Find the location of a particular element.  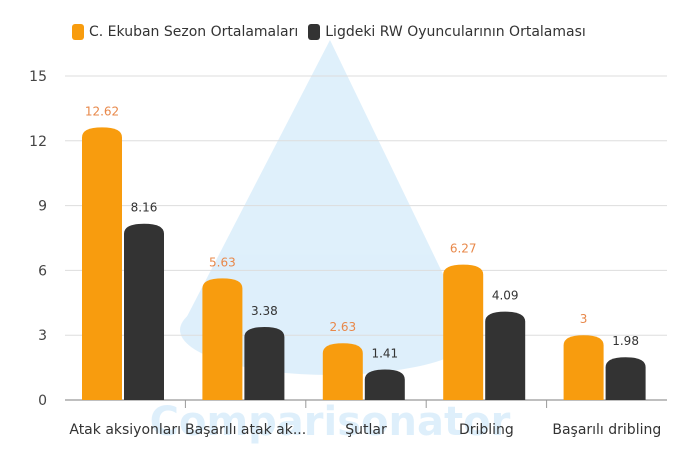

x-tick-label: Başarılı dribling is located at coordinates (606, 430).